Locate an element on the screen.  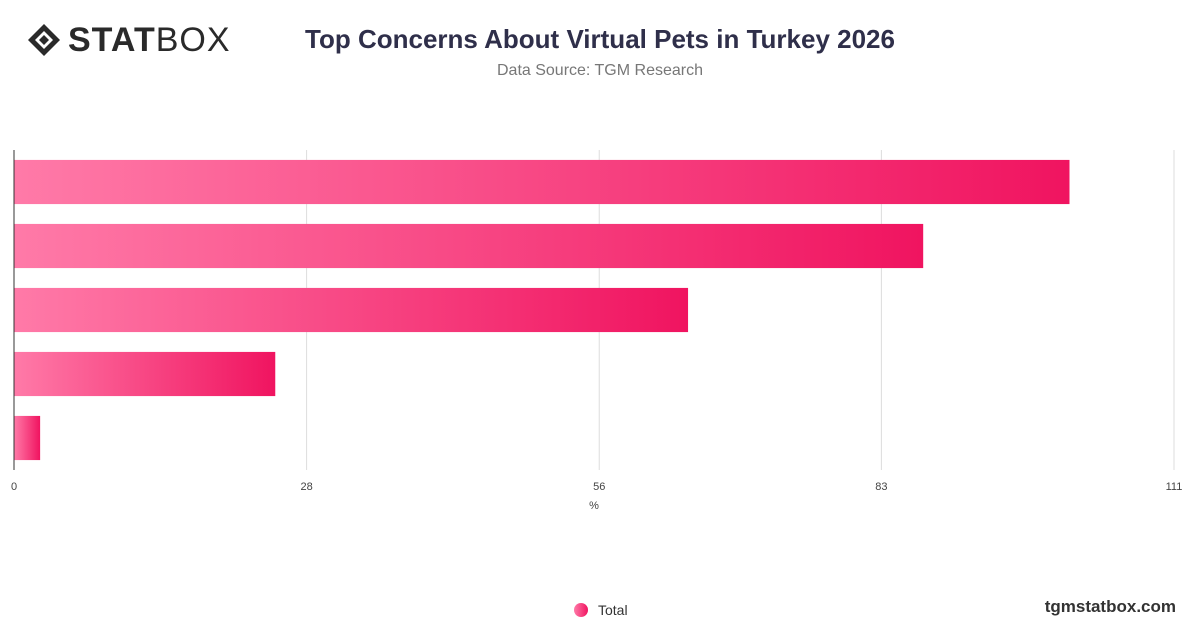
legend-swatch is located at coordinates (581, 610).